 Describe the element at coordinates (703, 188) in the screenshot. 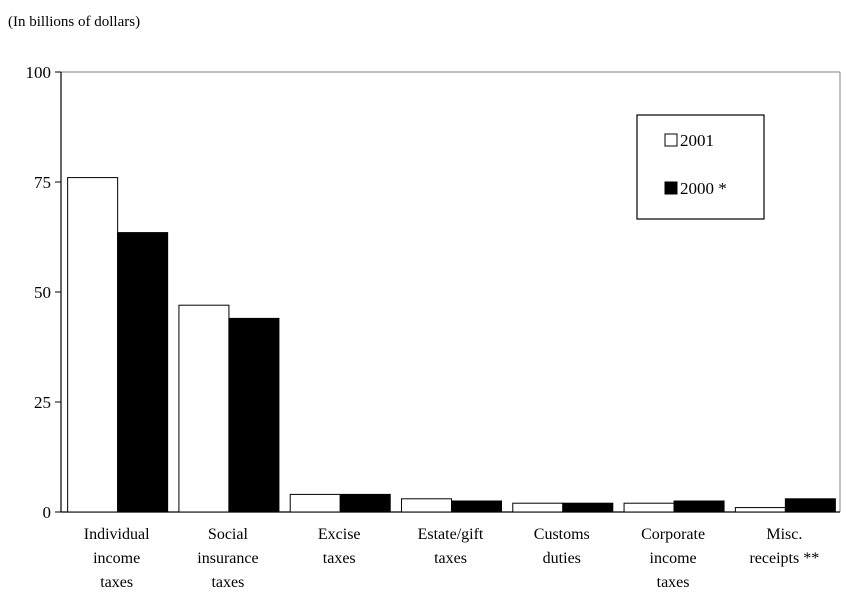

I see `legend-label: 2000 *` at that location.